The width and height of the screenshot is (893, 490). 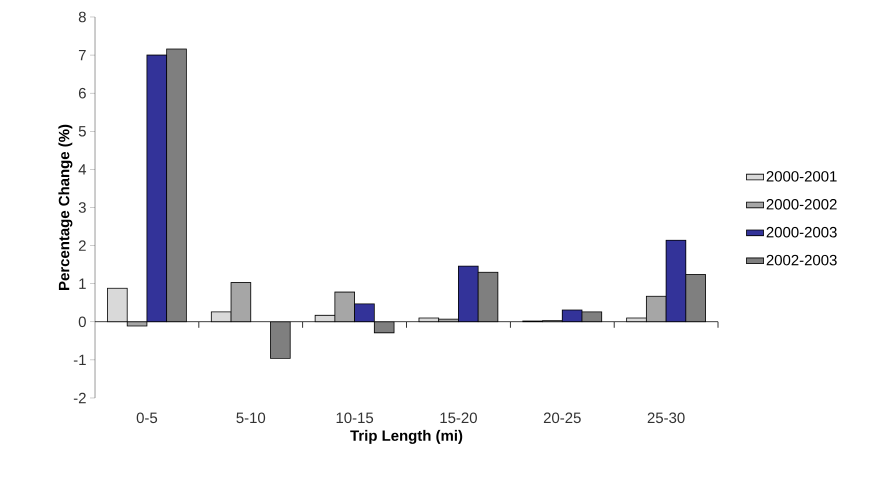 I want to click on y-tick-label: 2, so click(x=82, y=245).